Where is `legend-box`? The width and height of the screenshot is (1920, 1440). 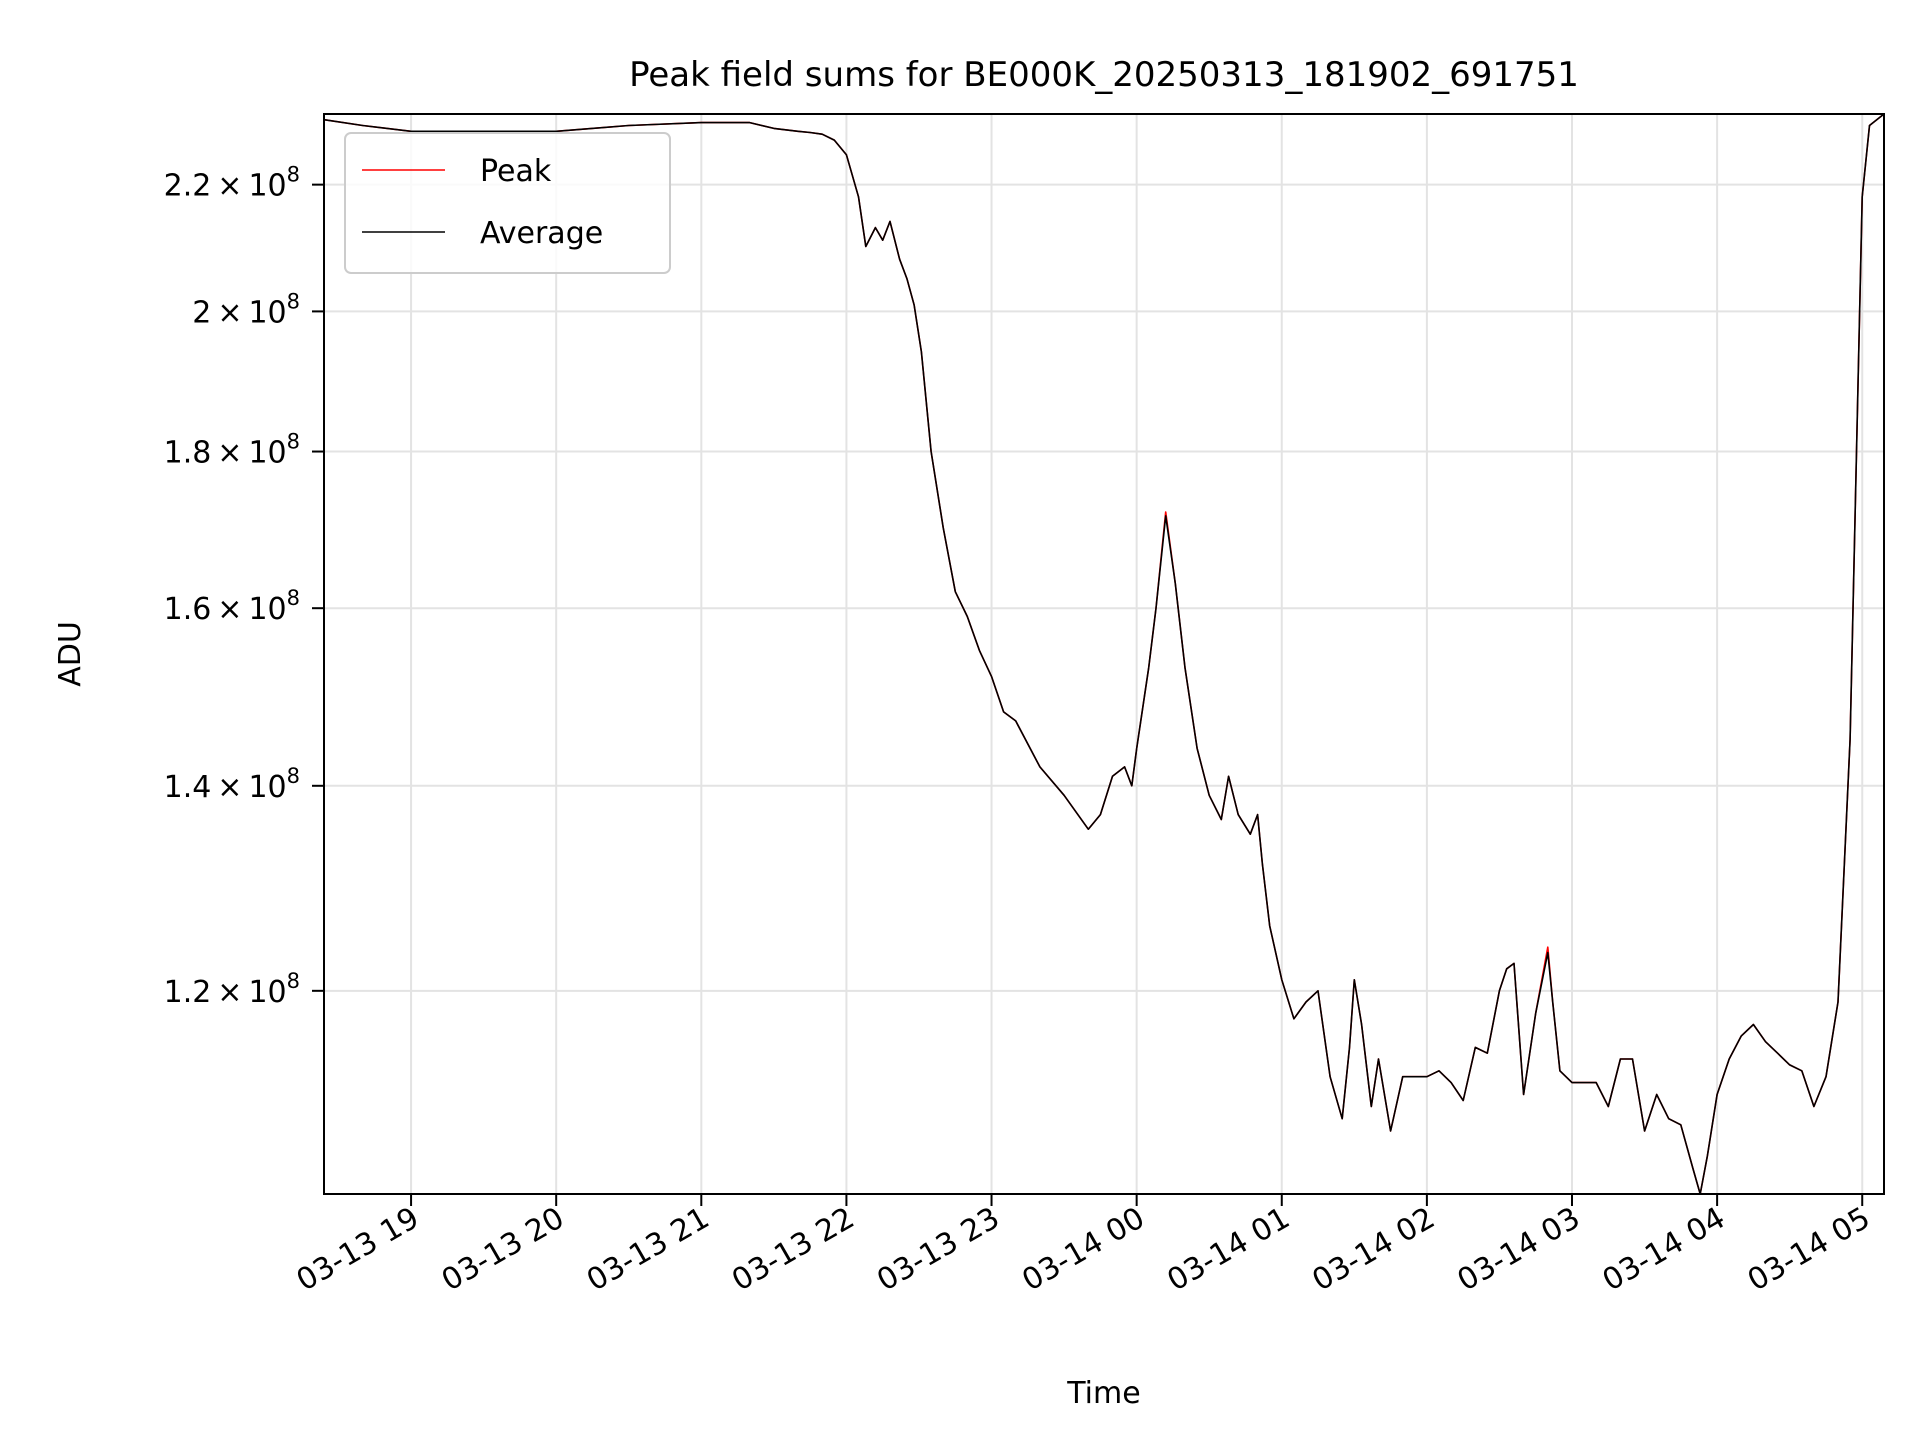 legend-box is located at coordinates (507, 203).